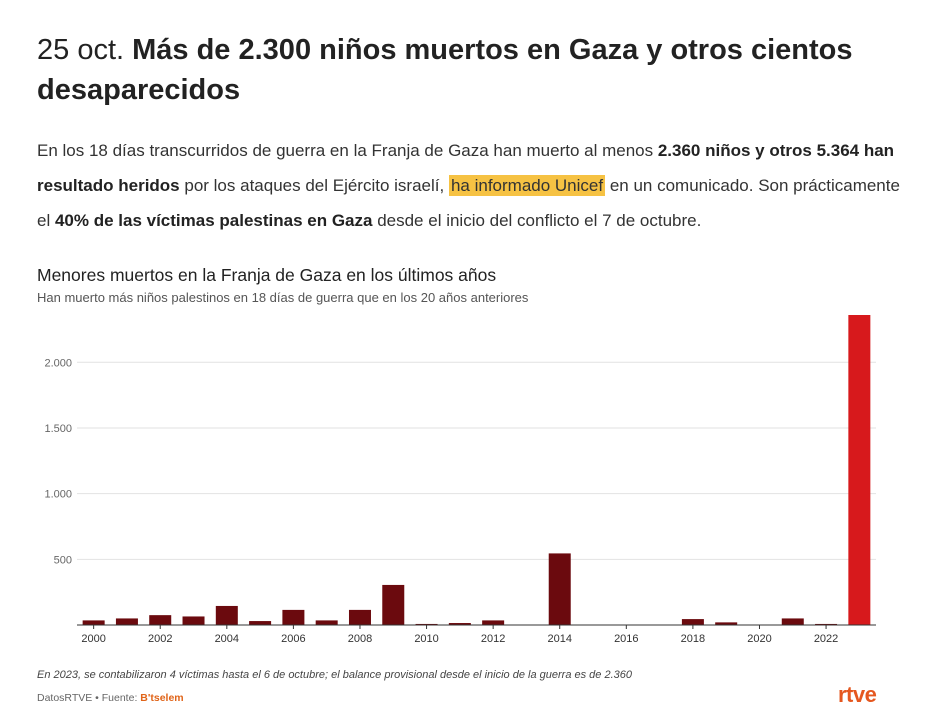  What do you see at coordinates (859, 470) in the screenshot?
I see `bar-2023` at bounding box center [859, 470].